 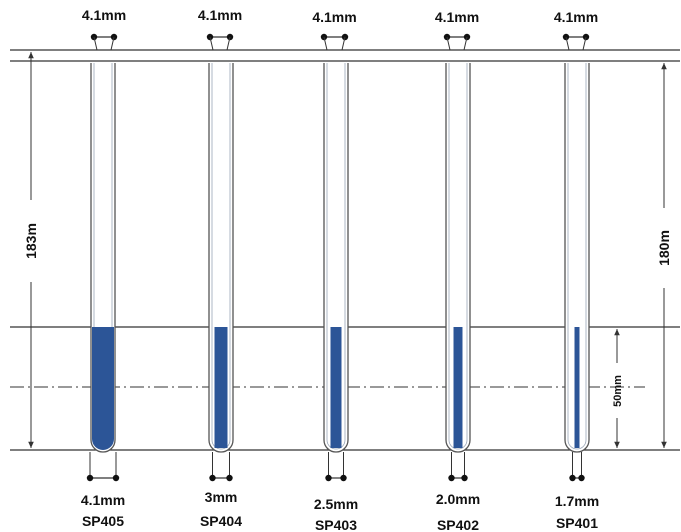 What do you see at coordinates (618, 391) in the screenshot?
I see `fill-height-label: 50mm` at bounding box center [618, 391].